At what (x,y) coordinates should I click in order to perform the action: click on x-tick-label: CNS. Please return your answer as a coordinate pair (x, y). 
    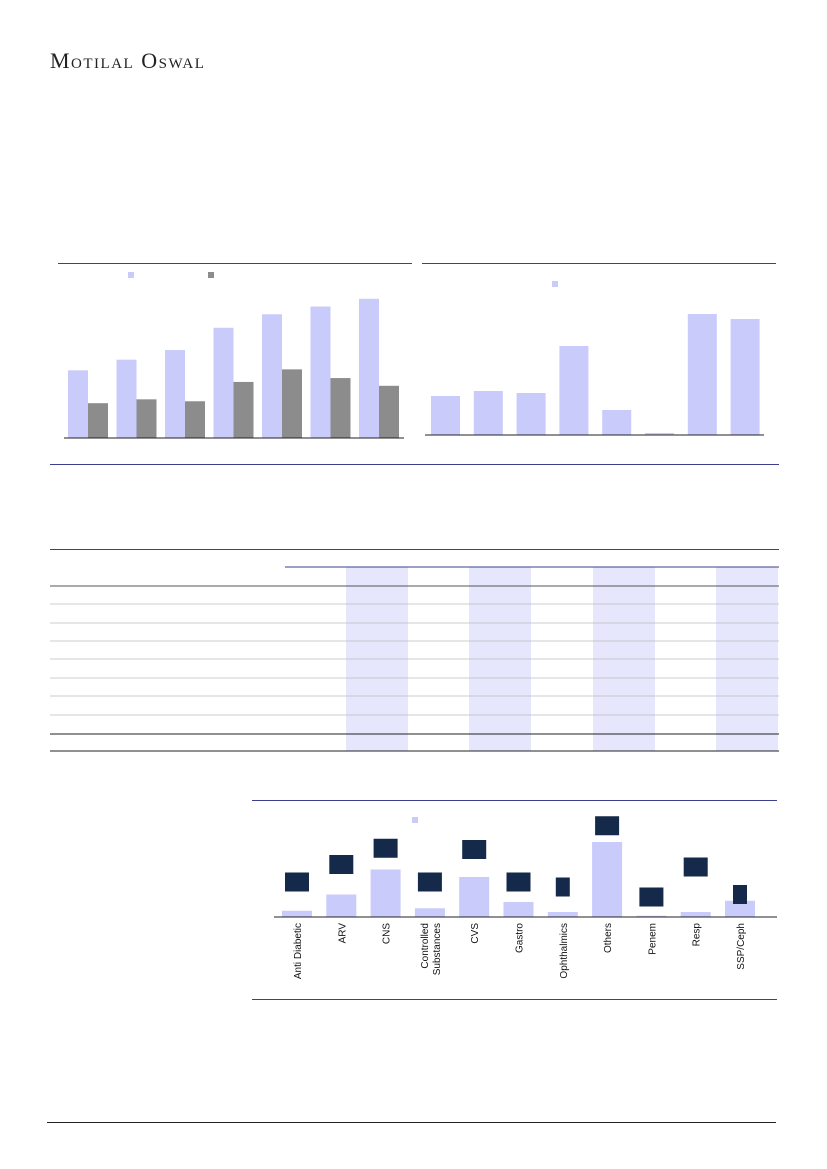
    Looking at the image, I should click on (387, 933).